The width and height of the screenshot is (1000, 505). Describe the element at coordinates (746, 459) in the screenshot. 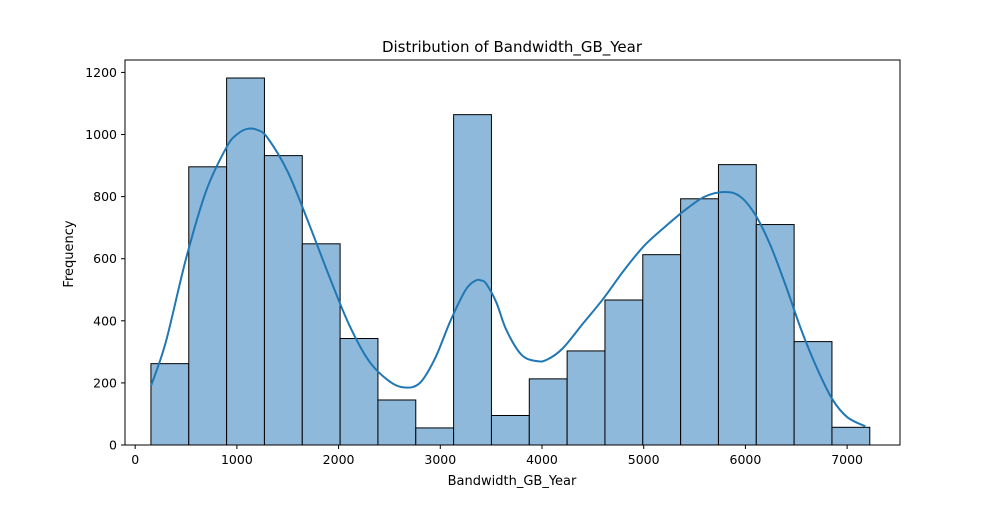

I see `x-tick-label-6: 6000` at that location.